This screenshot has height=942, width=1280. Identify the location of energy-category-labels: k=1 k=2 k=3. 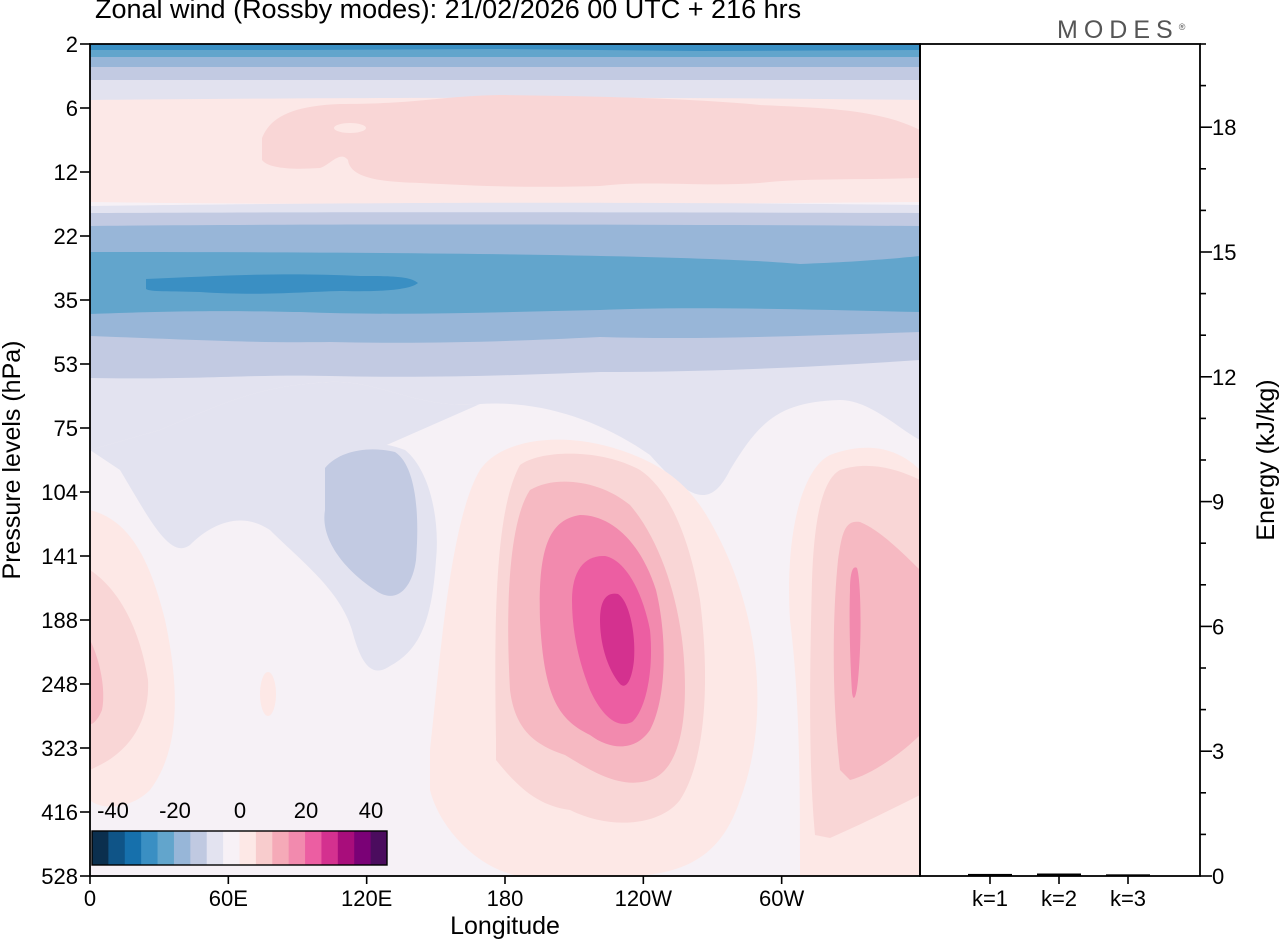
(1059, 893).